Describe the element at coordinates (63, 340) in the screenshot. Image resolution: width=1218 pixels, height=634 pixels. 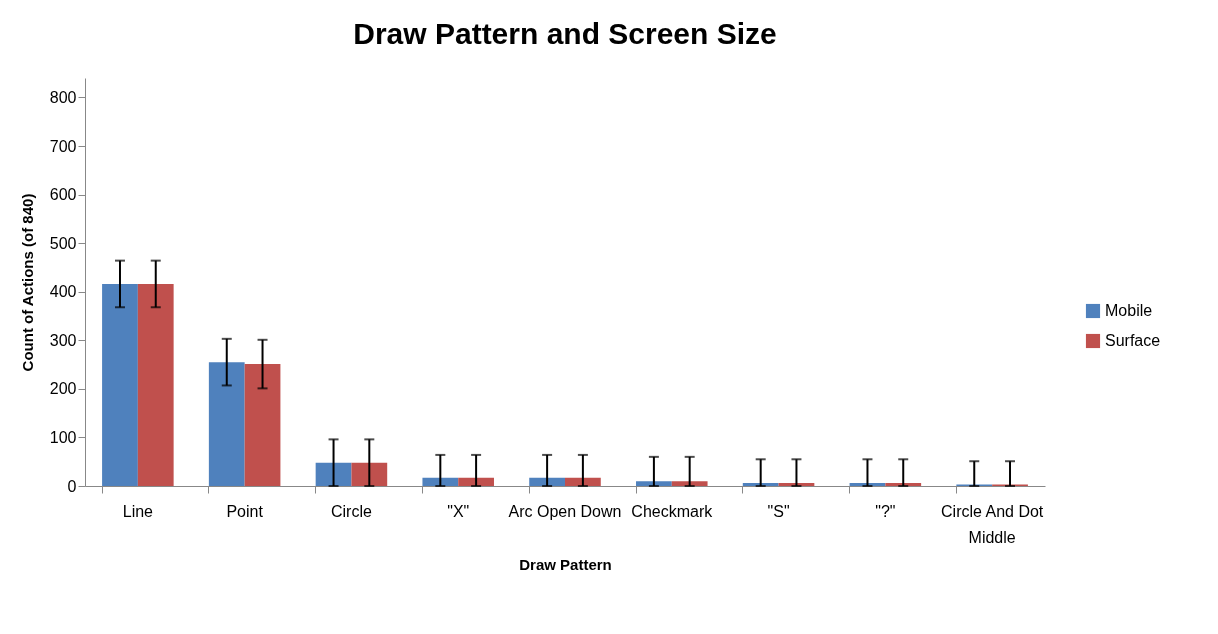
I see `y-tick-label: 300` at that location.